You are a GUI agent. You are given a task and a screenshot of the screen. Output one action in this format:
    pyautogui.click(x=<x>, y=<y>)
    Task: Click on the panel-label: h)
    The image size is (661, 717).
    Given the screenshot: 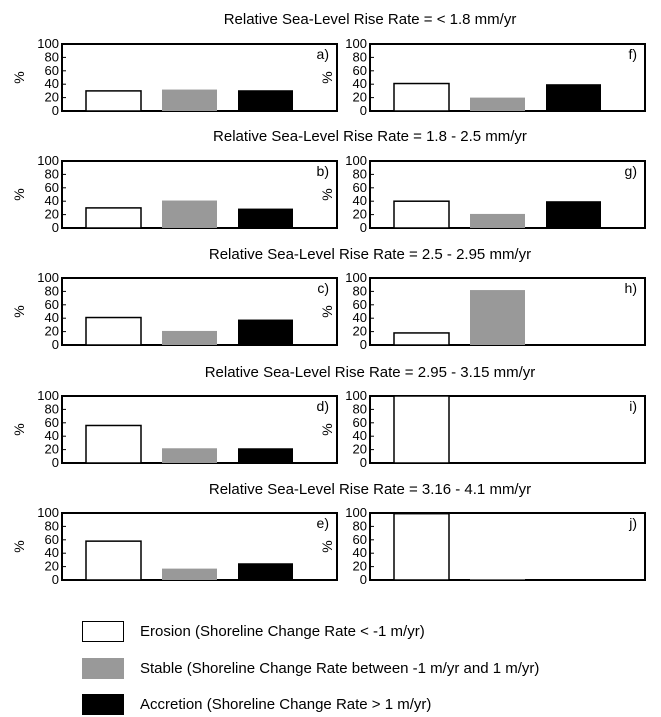 What is the action you would take?
    pyautogui.click(x=631, y=288)
    